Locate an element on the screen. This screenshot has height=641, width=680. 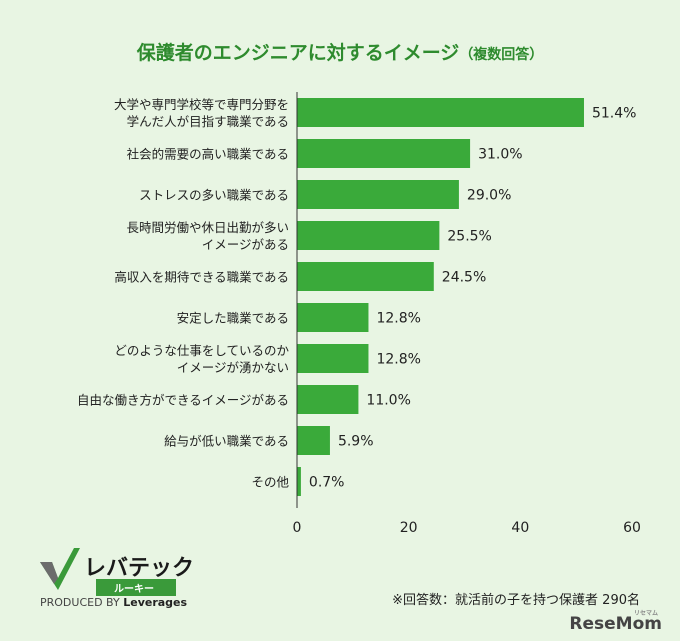
value-label-6: 12.8% is located at coordinates (398, 360).